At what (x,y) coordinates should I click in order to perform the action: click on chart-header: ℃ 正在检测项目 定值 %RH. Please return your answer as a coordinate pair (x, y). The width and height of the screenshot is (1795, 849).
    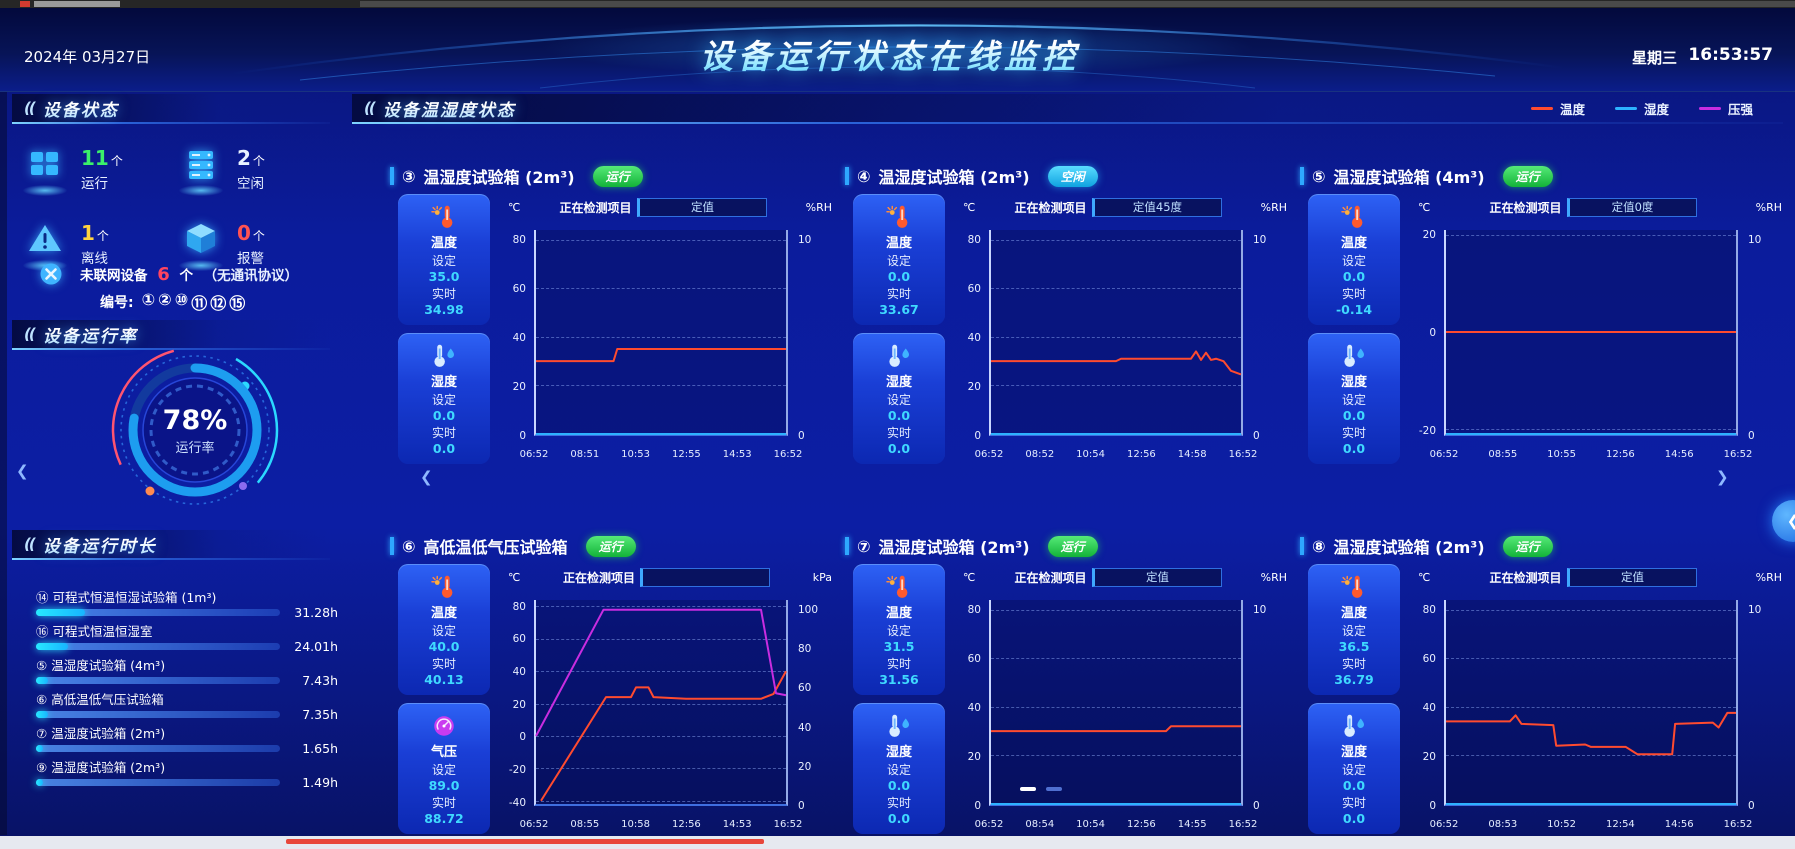
    Looking at the image, I should click on (1594, 577).